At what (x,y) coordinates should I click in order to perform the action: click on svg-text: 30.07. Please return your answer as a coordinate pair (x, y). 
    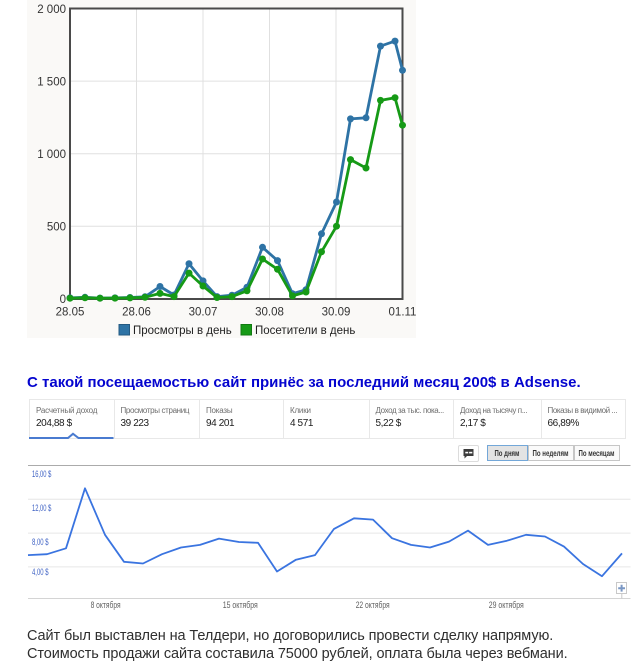
    Looking at the image, I should click on (203, 313).